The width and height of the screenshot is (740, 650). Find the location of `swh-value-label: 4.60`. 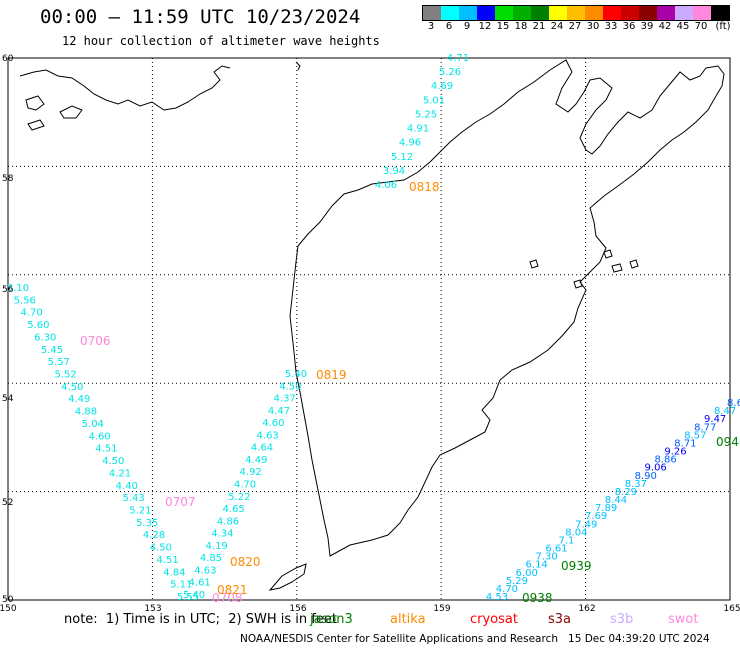

swh-value-label: 4.60 is located at coordinates (273, 423).